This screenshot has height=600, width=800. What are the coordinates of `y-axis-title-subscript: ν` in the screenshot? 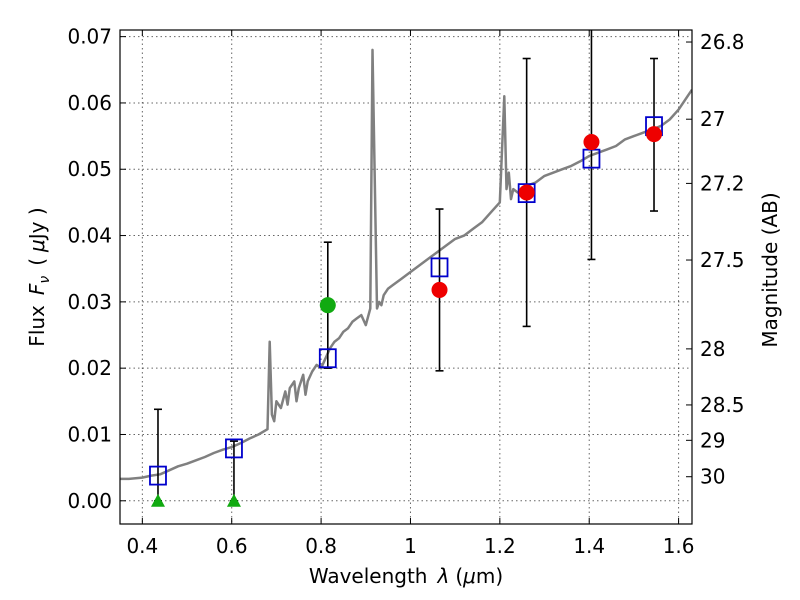 It's located at (45, 280).